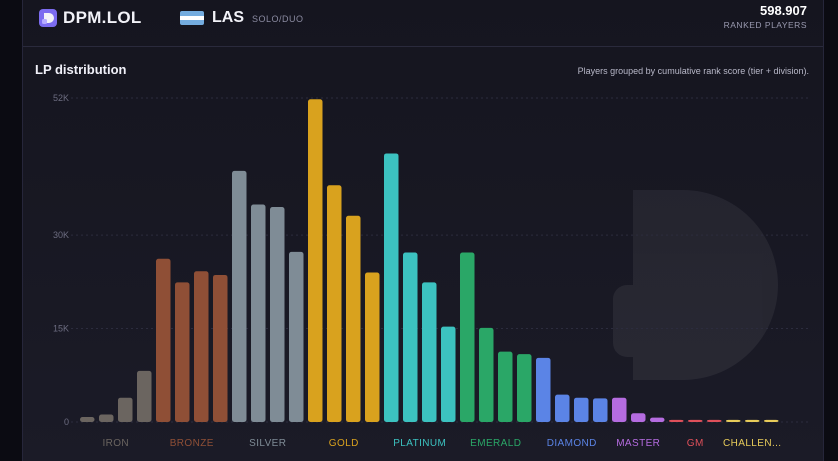 The image size is (838, 461). What do you see at coordinates (66, 422) in the screenshot?
I see `y-tick-label: 0` at bounding box center [66, 422].